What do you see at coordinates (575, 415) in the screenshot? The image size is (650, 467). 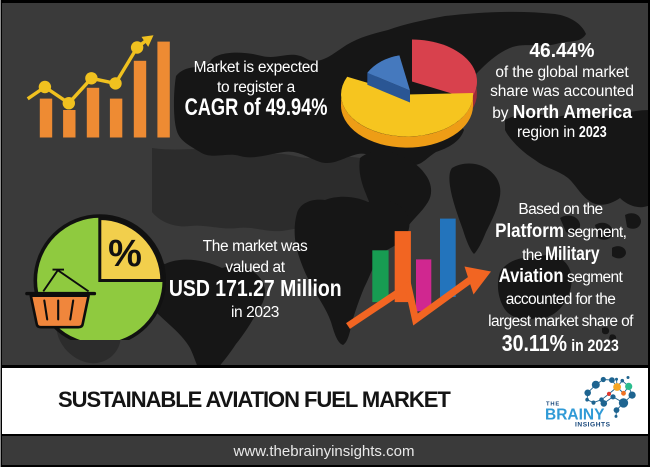 I see `svg-text: BRAINY` at bounding box center [575, 415].